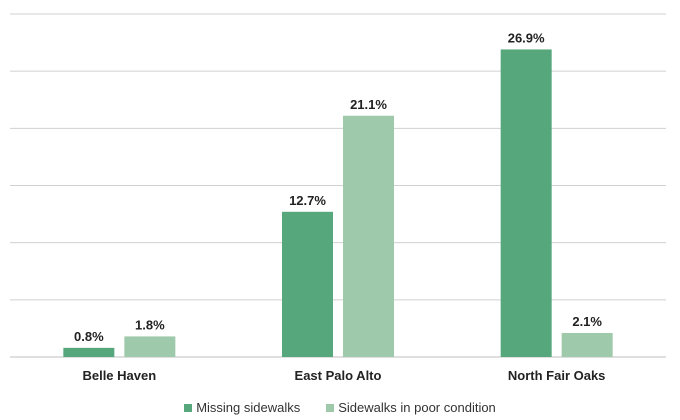 Image resolution: width=680 pixels, height=420 pixels. I want to click on legend-label-missing: Missing sidewalks, so click(248, 407).